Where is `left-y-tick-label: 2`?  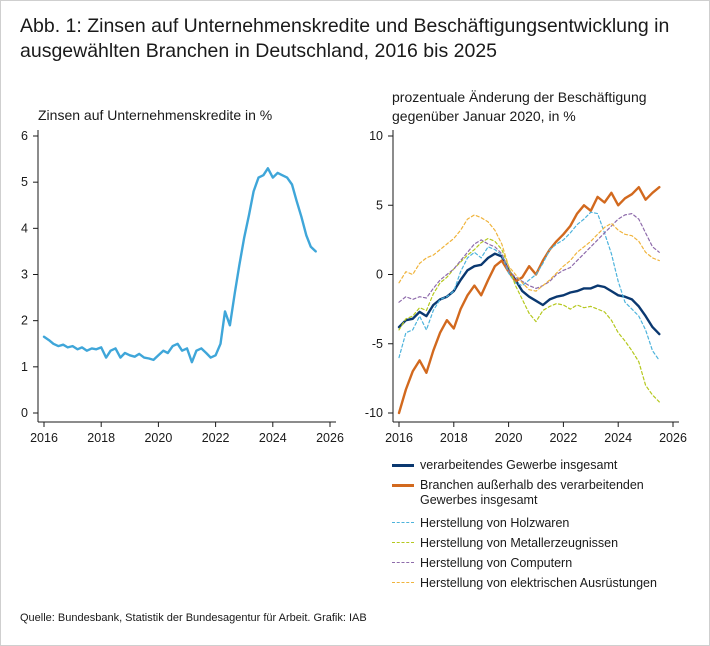 left-y-tick-label: 2 is located at coordinates (24, 321).